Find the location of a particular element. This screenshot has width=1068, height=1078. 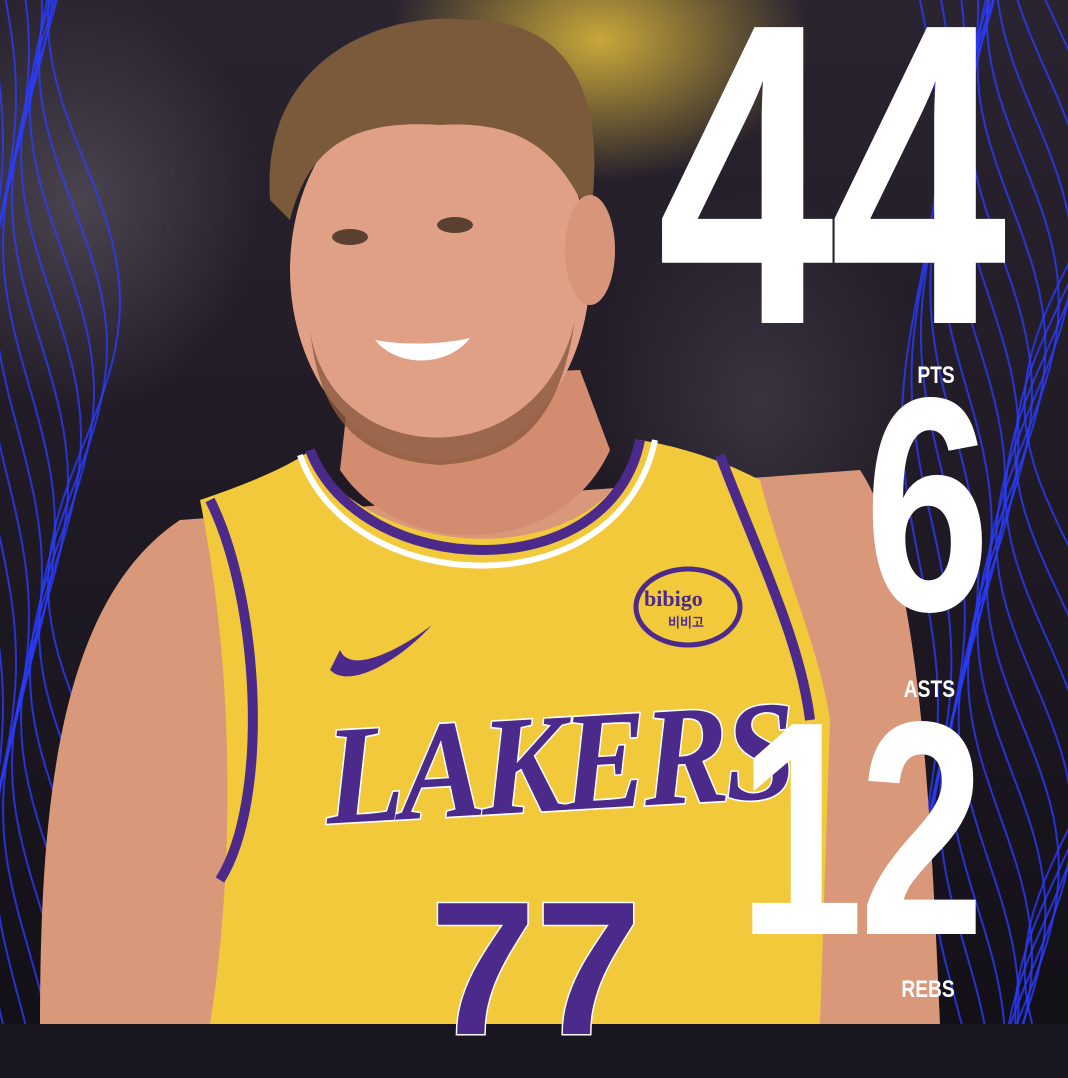

points-label: PTS is located at coordinates (936, 375).